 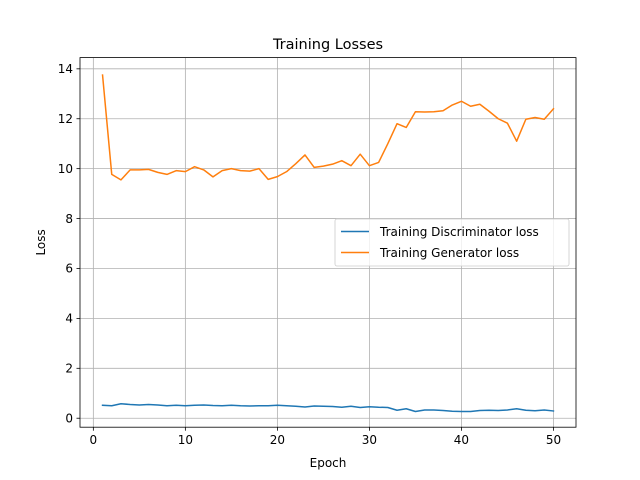 I want to click on y-tick-label: 14, so click(x=65, y=69).